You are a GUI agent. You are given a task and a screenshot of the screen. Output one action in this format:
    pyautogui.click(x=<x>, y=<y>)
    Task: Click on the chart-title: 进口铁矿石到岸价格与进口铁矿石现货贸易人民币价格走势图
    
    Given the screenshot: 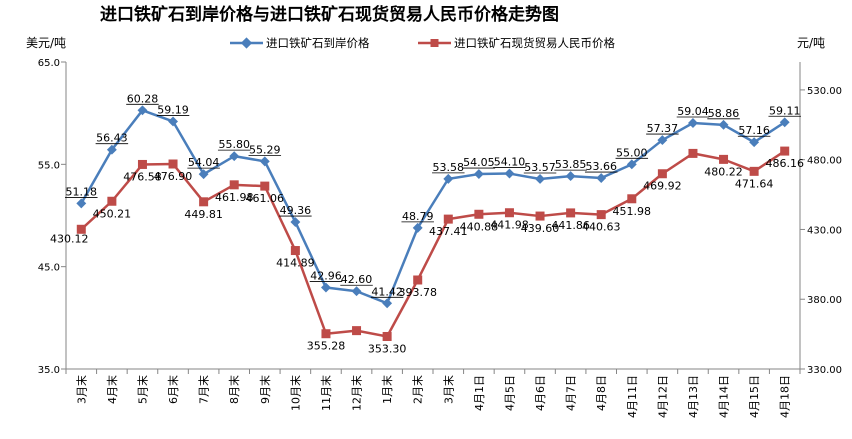 What is the action you would take?
    pyautogui.click(x=329, y=14)
    